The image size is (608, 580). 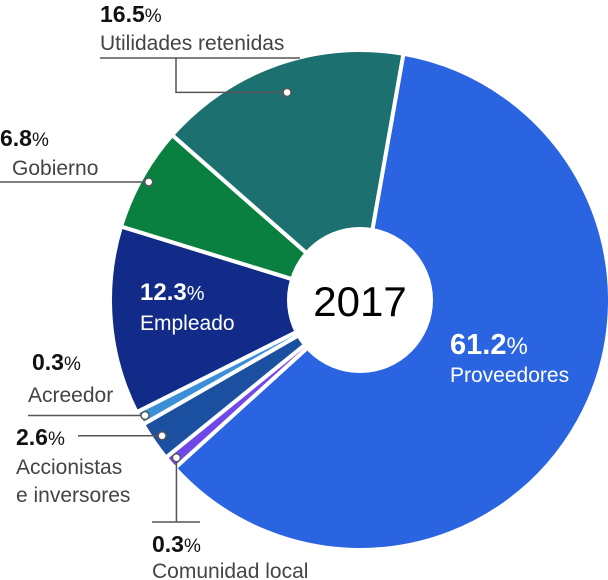 I want to click on pct-label-acreedor: 0.3%, so click(x=56, y=362).